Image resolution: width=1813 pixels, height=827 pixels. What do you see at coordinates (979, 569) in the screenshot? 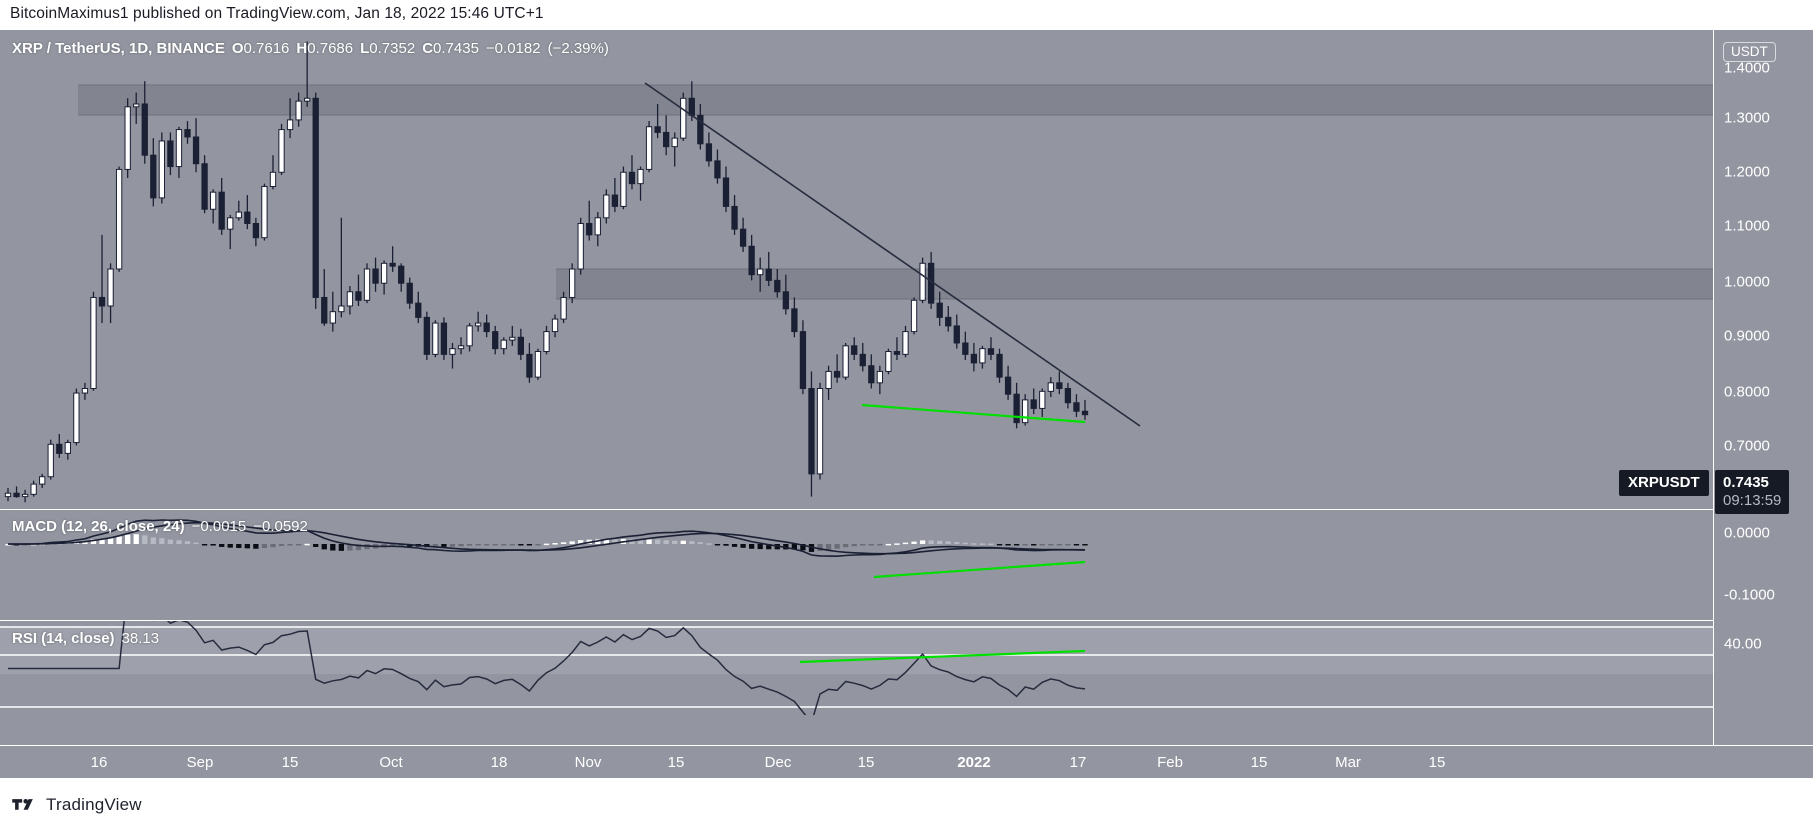
I see `macd-divergence-line` at bounding box center [979, 569].